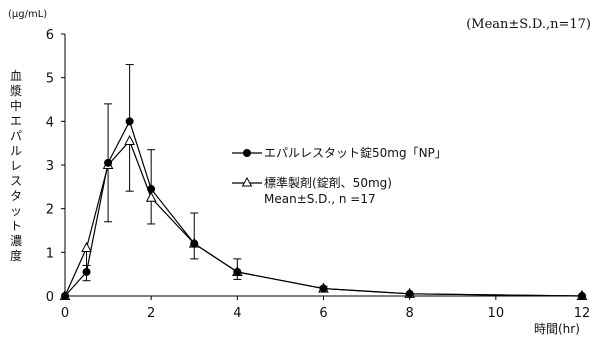  What do you see at coordinates (410, 313) in the screenshot?
I see `x-tick-label: 8` at bounding box center [410, 313].